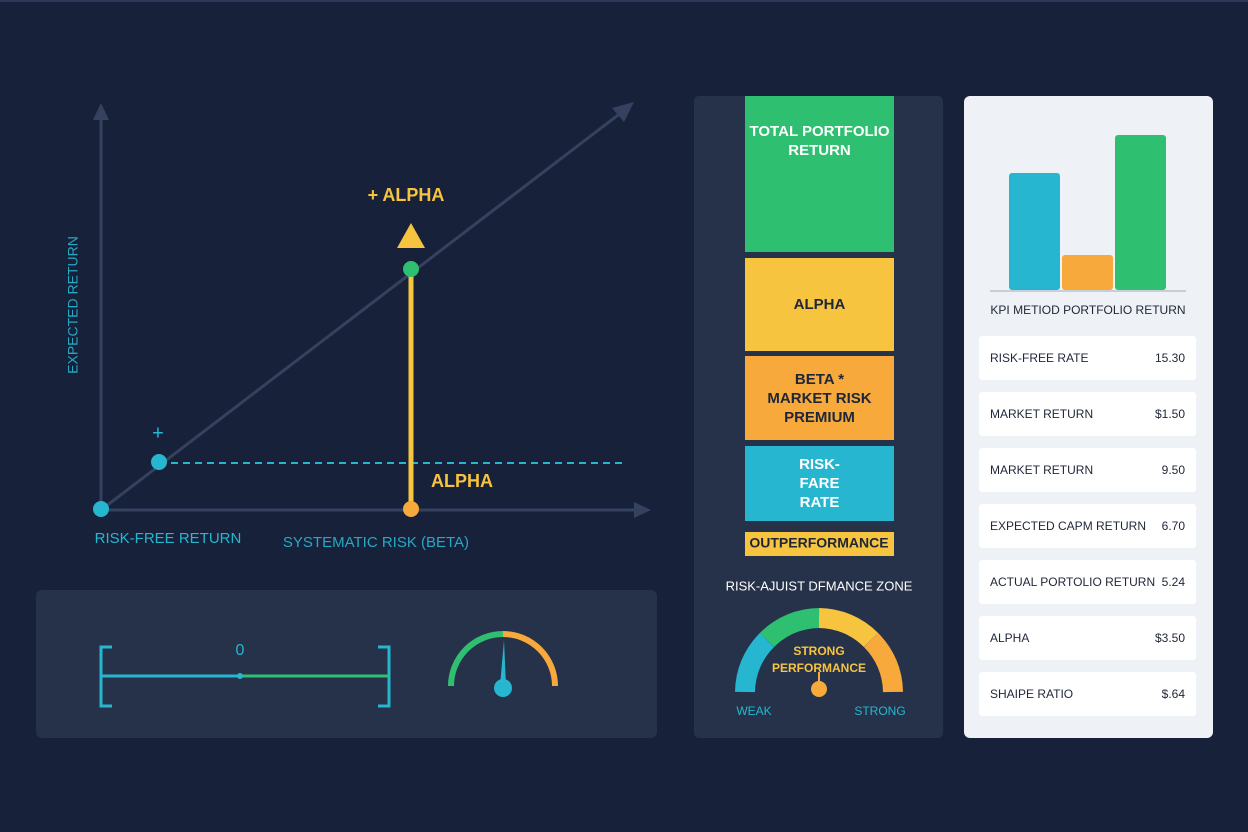  I want to click on kpi-value: $.64, so click(1173, 694).